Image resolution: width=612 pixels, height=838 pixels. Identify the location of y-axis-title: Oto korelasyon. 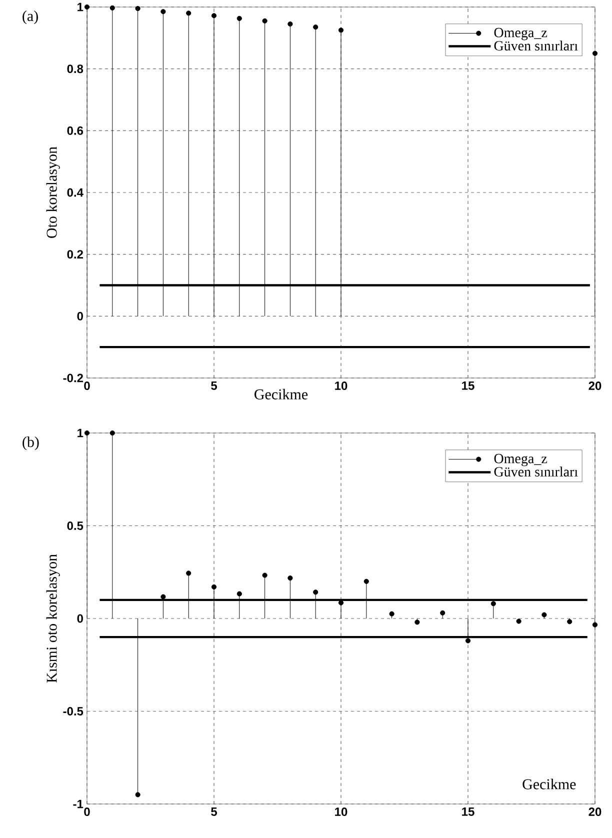
(53, 192).